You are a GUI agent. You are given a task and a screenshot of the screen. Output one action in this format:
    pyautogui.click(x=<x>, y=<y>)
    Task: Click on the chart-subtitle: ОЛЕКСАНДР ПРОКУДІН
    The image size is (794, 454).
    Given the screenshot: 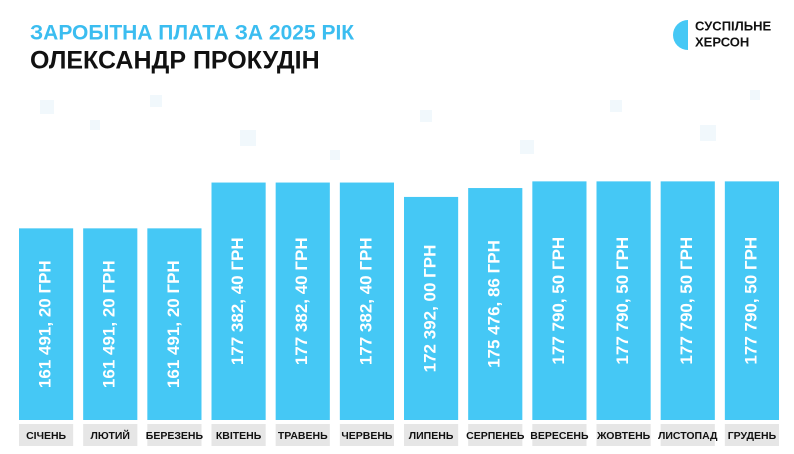 What is the action you would take?
    pyautogui.click(x=175, y=61)
    